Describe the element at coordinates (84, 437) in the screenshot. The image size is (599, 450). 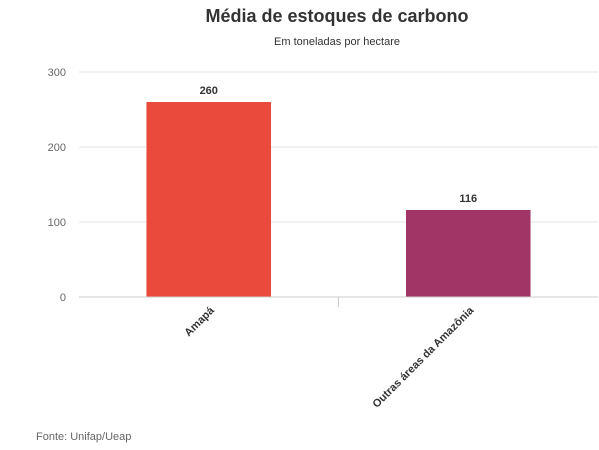
I see `source-note: Fonte: Unifap/Ueap` at that location.